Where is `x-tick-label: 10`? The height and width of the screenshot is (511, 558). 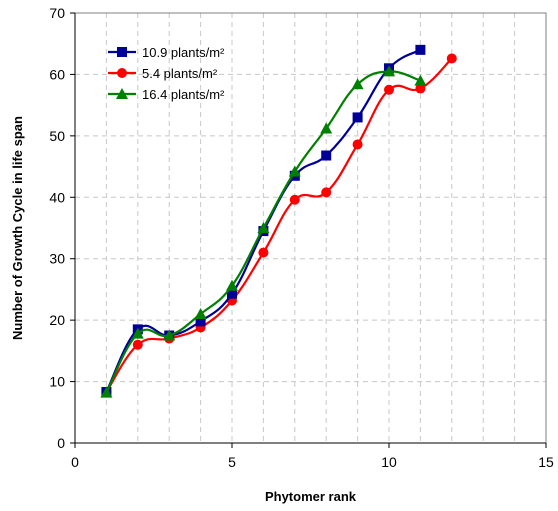 x-tick-label: 10 is located at coordinates (389, 462).